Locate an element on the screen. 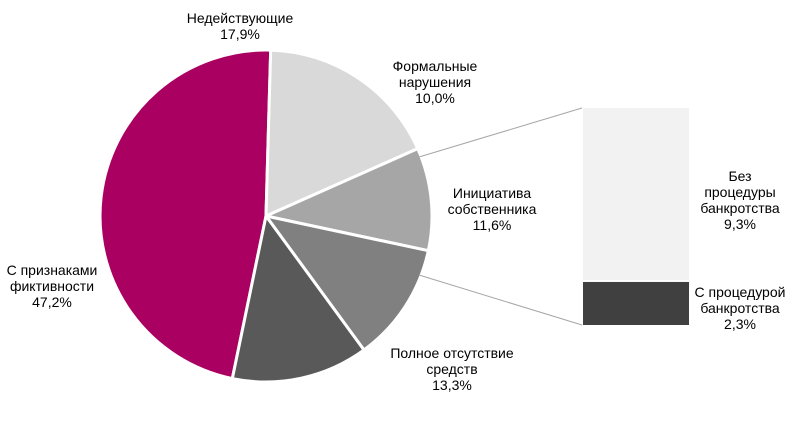 The height and width of the screenshot is (428, 796). label-nedeist: Недействующие 17,9% is located at coordinates (240, 26).